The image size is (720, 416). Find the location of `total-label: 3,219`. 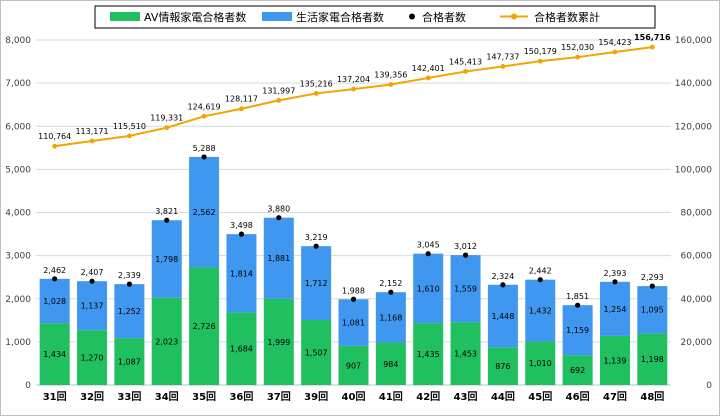

total-label: 3,219 is located at coordinates (316, 237).